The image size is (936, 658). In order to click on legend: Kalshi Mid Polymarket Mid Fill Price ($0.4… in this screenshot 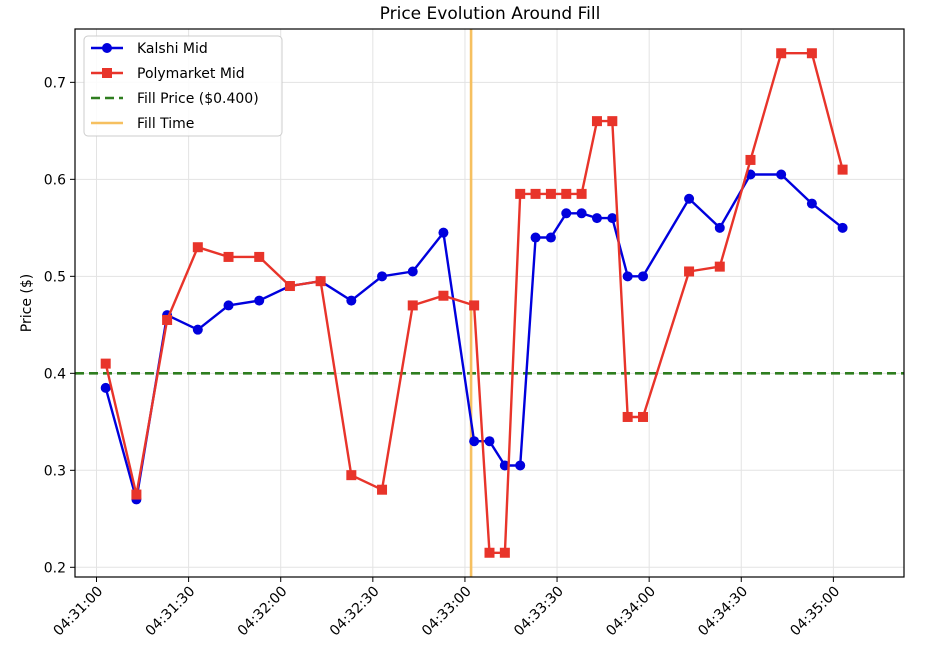, I will do `click(183, 86)`.